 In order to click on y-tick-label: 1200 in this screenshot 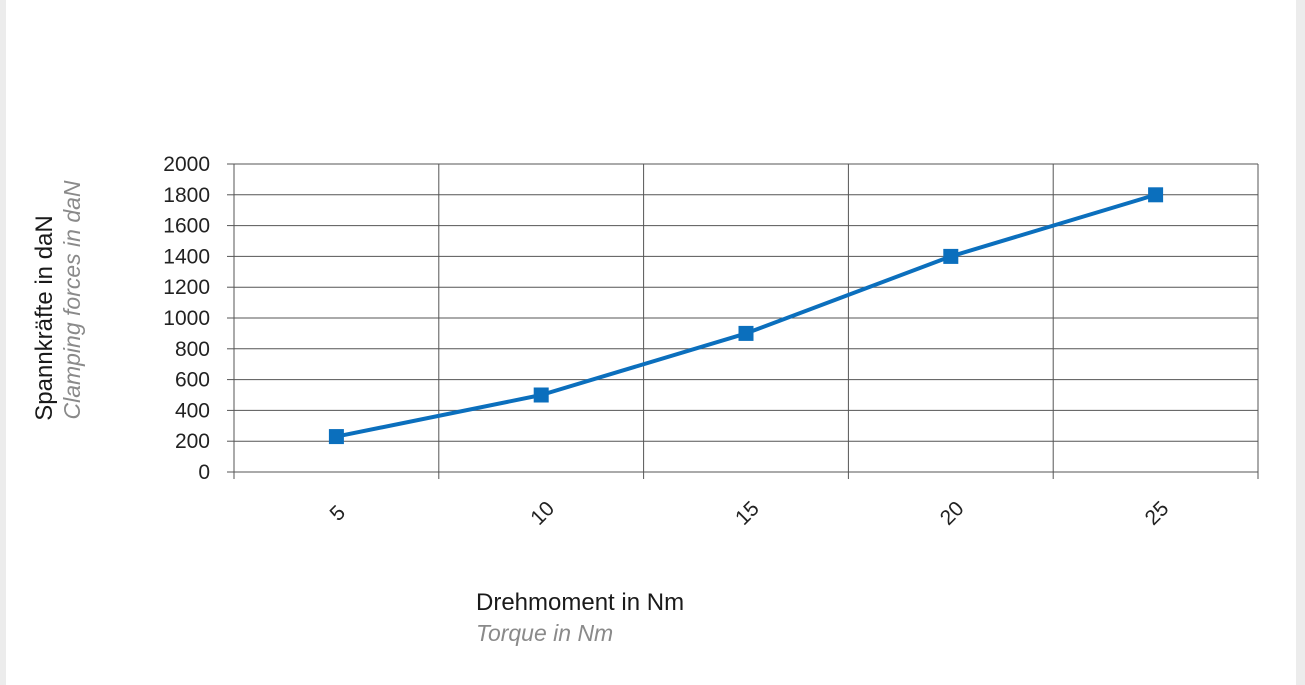, I will do `click(186, 287)`.